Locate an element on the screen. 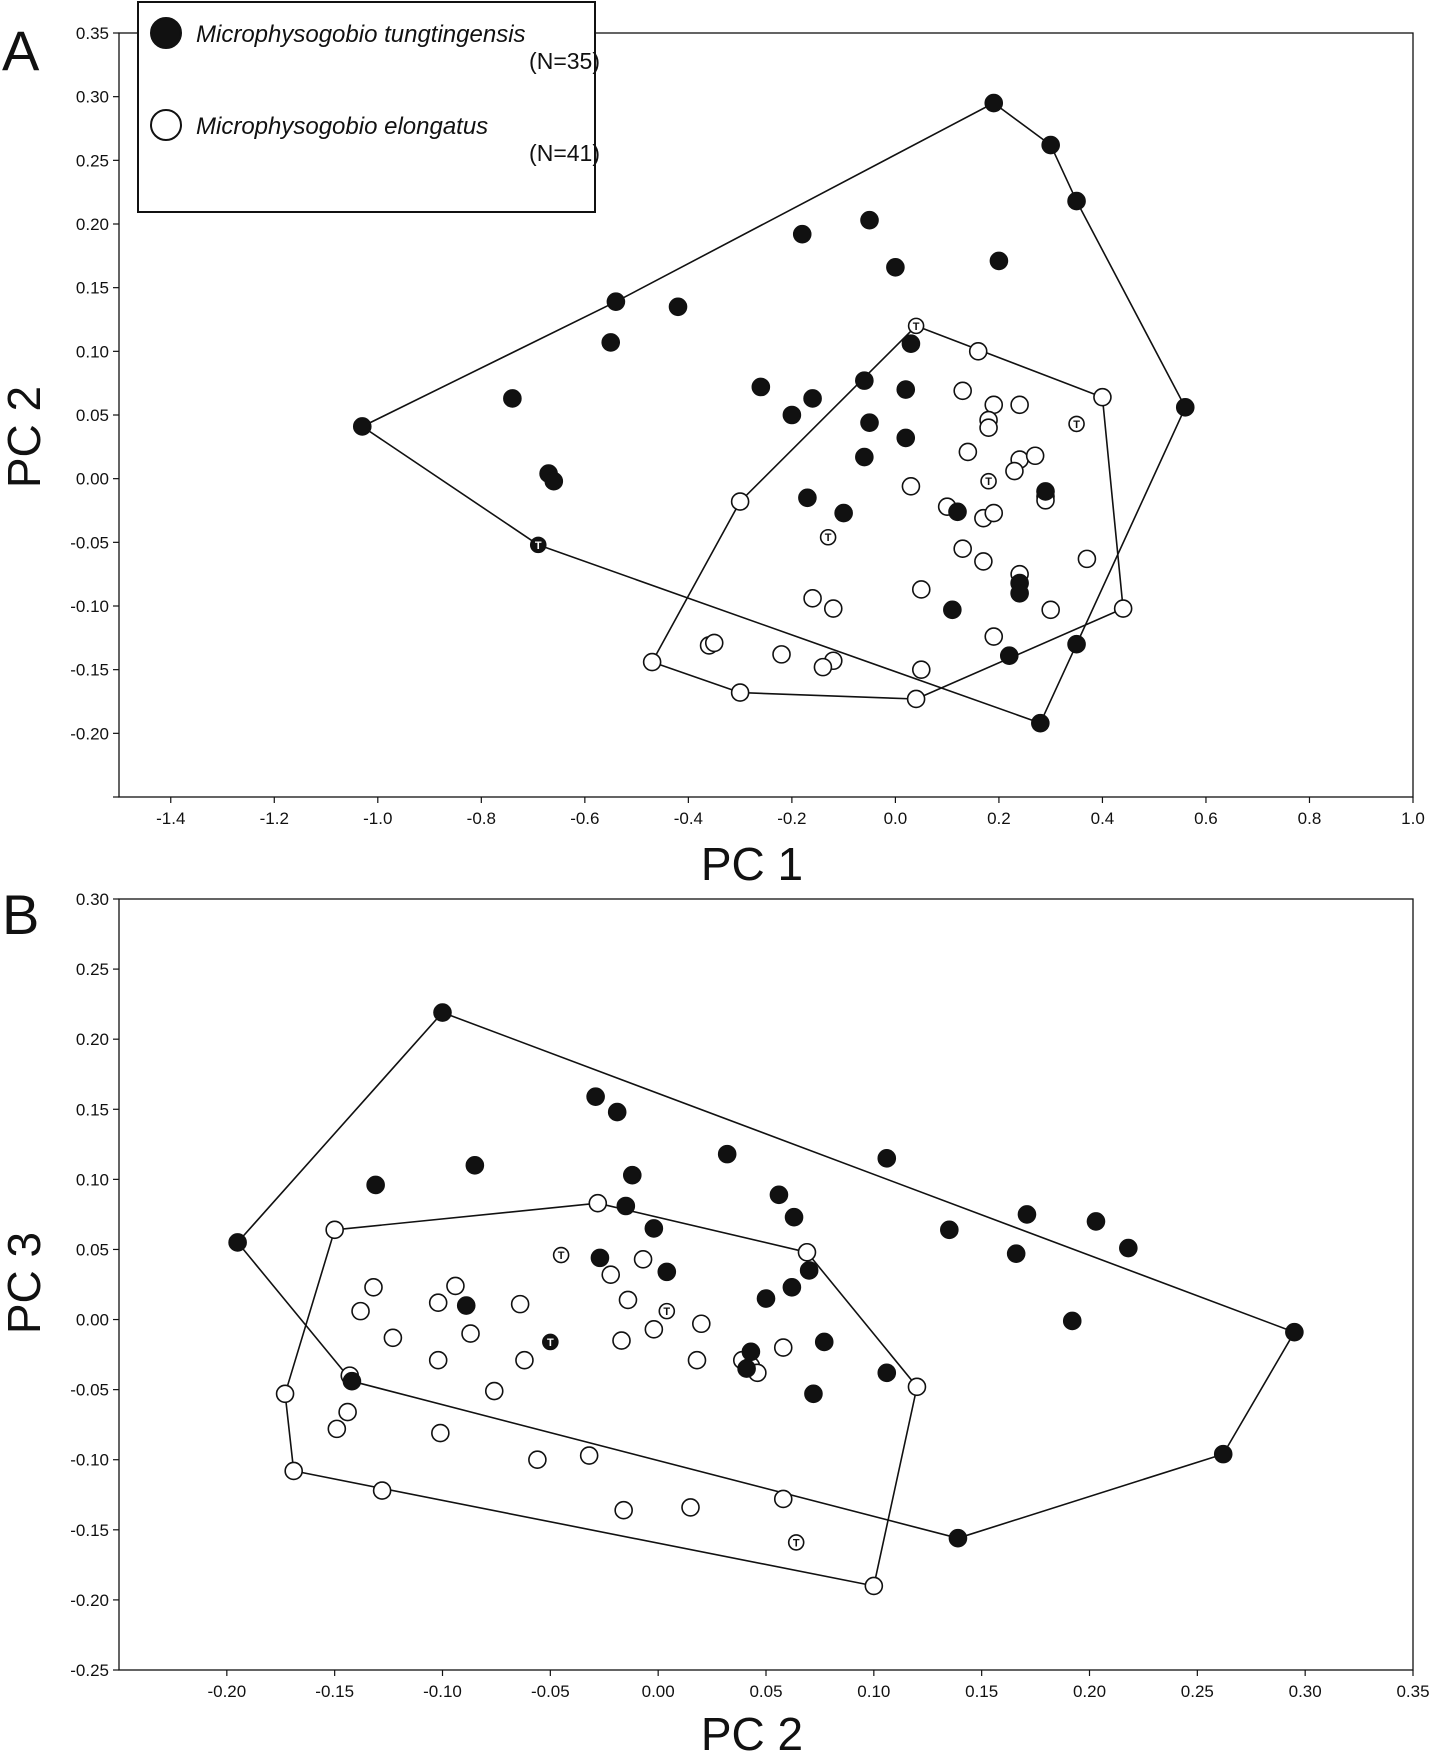 The width and height of the screenshot is (1441, 1751). panel-letter: A is located at coordinates (21, 50).